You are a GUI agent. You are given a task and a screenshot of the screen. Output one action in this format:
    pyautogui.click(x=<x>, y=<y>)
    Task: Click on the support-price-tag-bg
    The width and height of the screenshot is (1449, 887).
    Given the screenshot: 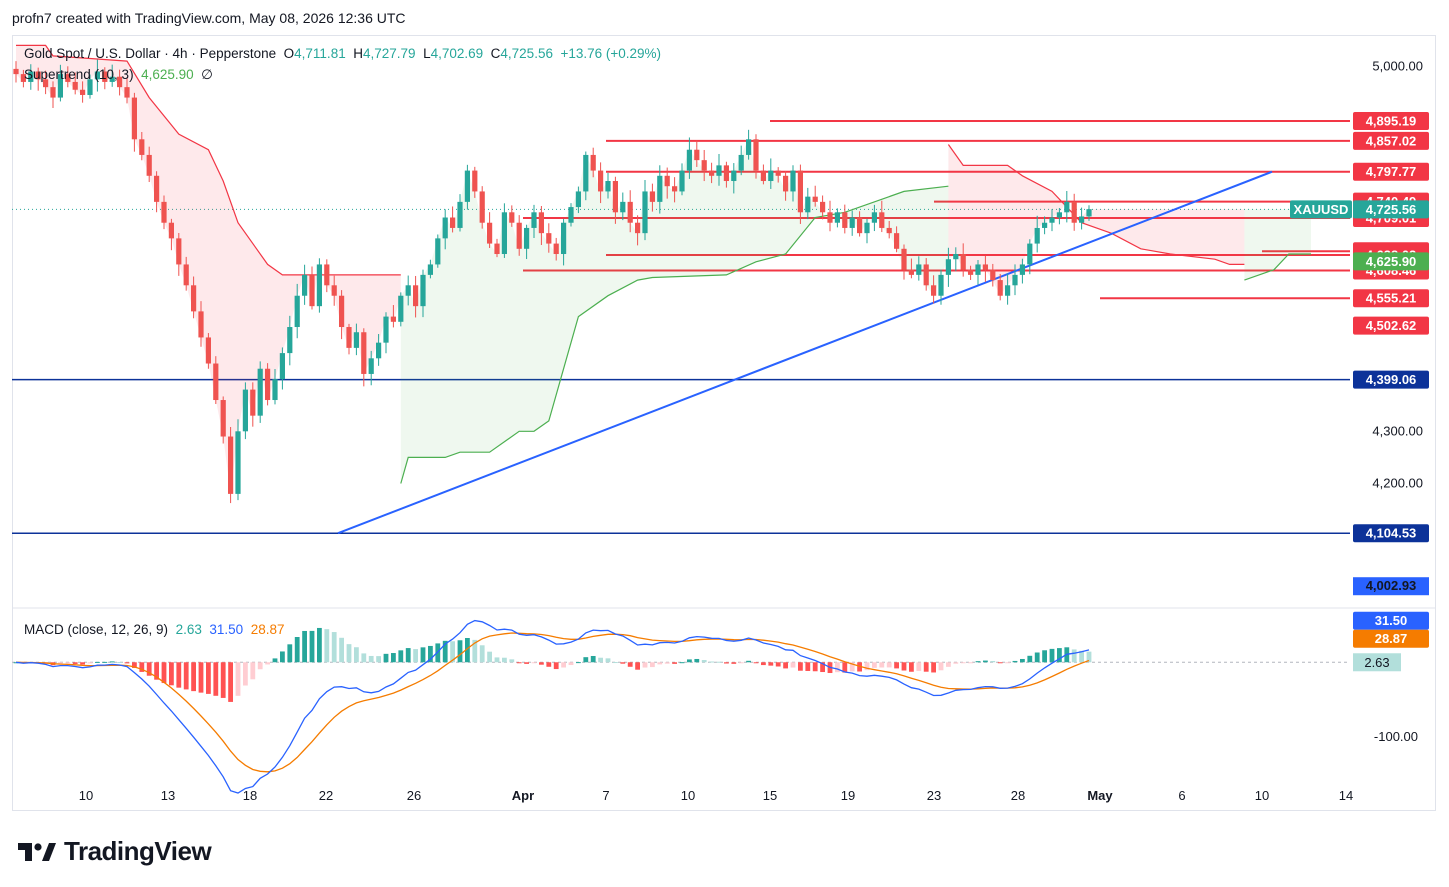 What is the action you would take?
    pyautogui.click(x=1391, y=533)
    